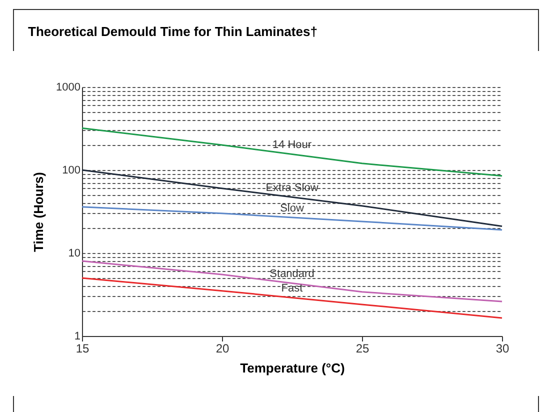 The width and height of the screenshot is (544, 412). Describe the element at coordinates (503, 349) in the screenshot. I see `x-tick-label: 30` at that location.